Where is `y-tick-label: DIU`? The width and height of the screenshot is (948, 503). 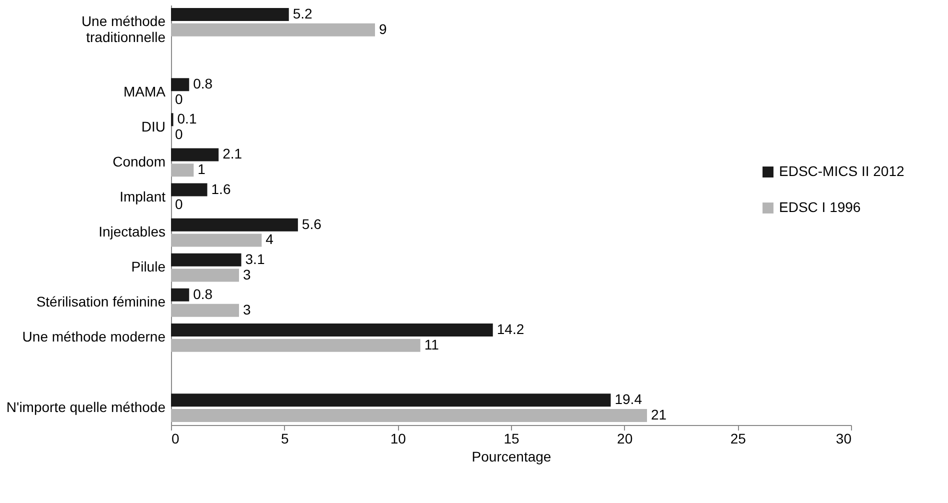 y-tick-label: DIU is located at coordinates (153, 126).